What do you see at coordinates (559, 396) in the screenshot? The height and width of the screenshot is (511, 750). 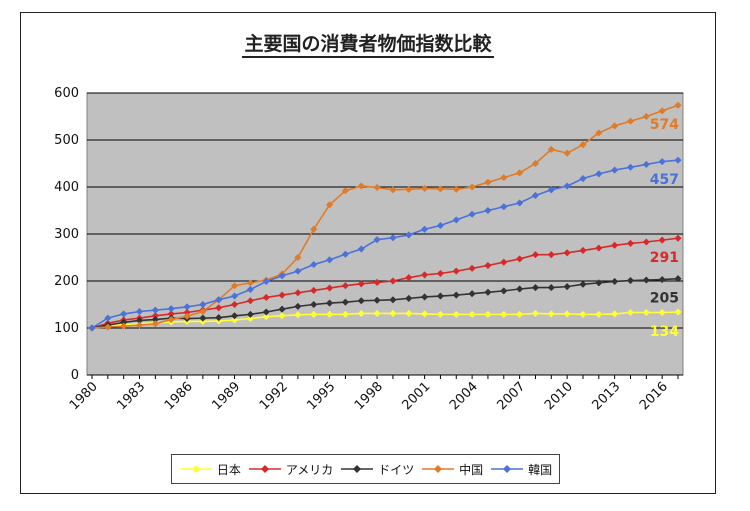 I see `x-tick-label: 2010` at bounding box center [559, 396].